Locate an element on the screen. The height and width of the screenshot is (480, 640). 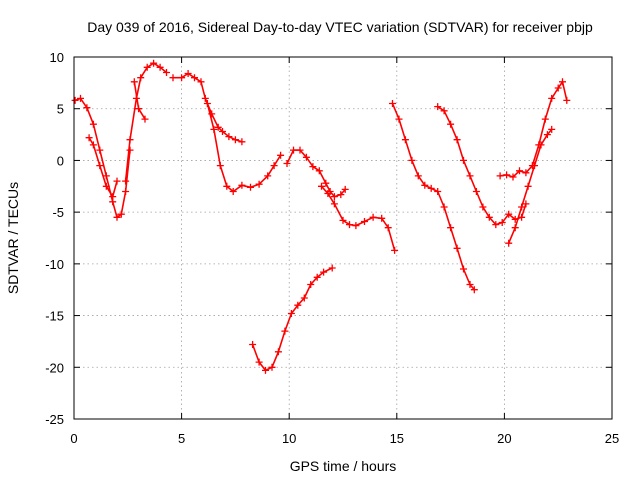
x-tick-label: 10 is located at coordinates (289, 438).